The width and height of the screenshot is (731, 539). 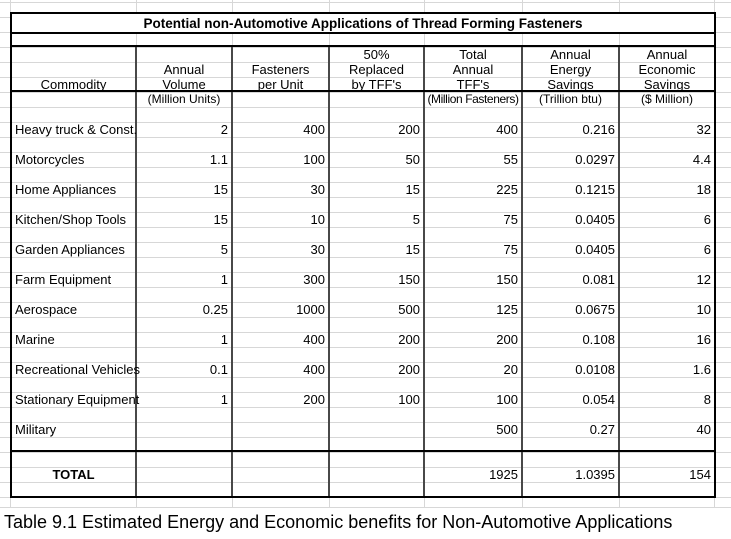 I want to click on cell-total-annual-tffs: 150, so click(x=507, y=279).